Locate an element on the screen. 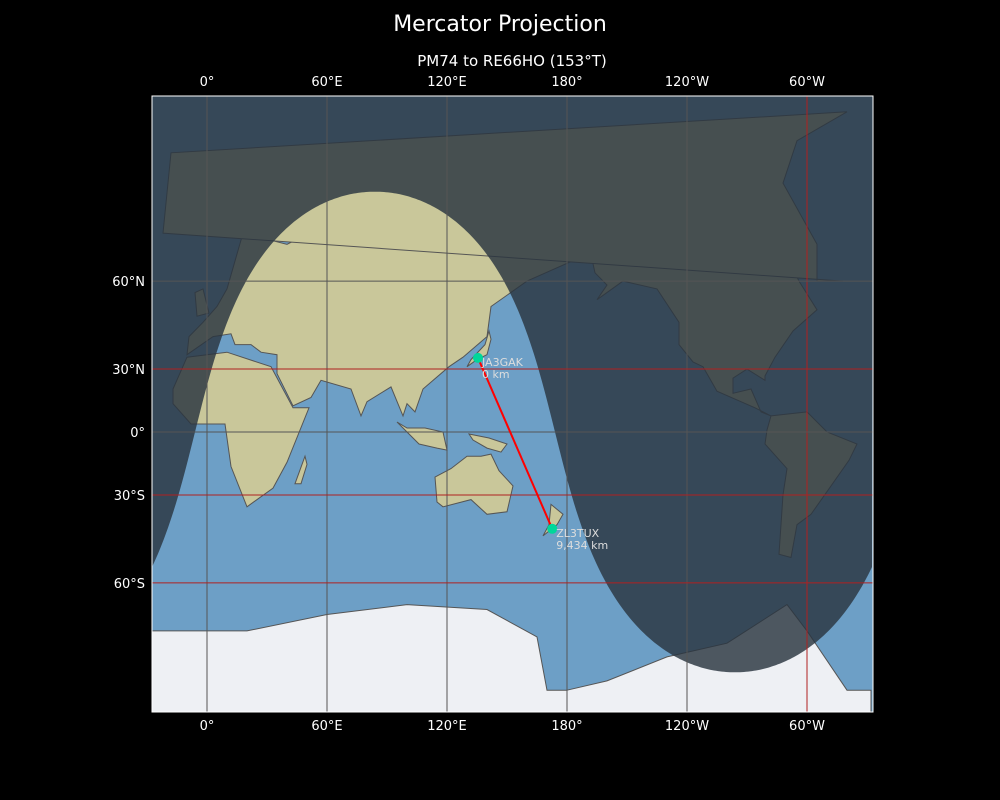  station-marker-to is located at coordinates (552, 528).